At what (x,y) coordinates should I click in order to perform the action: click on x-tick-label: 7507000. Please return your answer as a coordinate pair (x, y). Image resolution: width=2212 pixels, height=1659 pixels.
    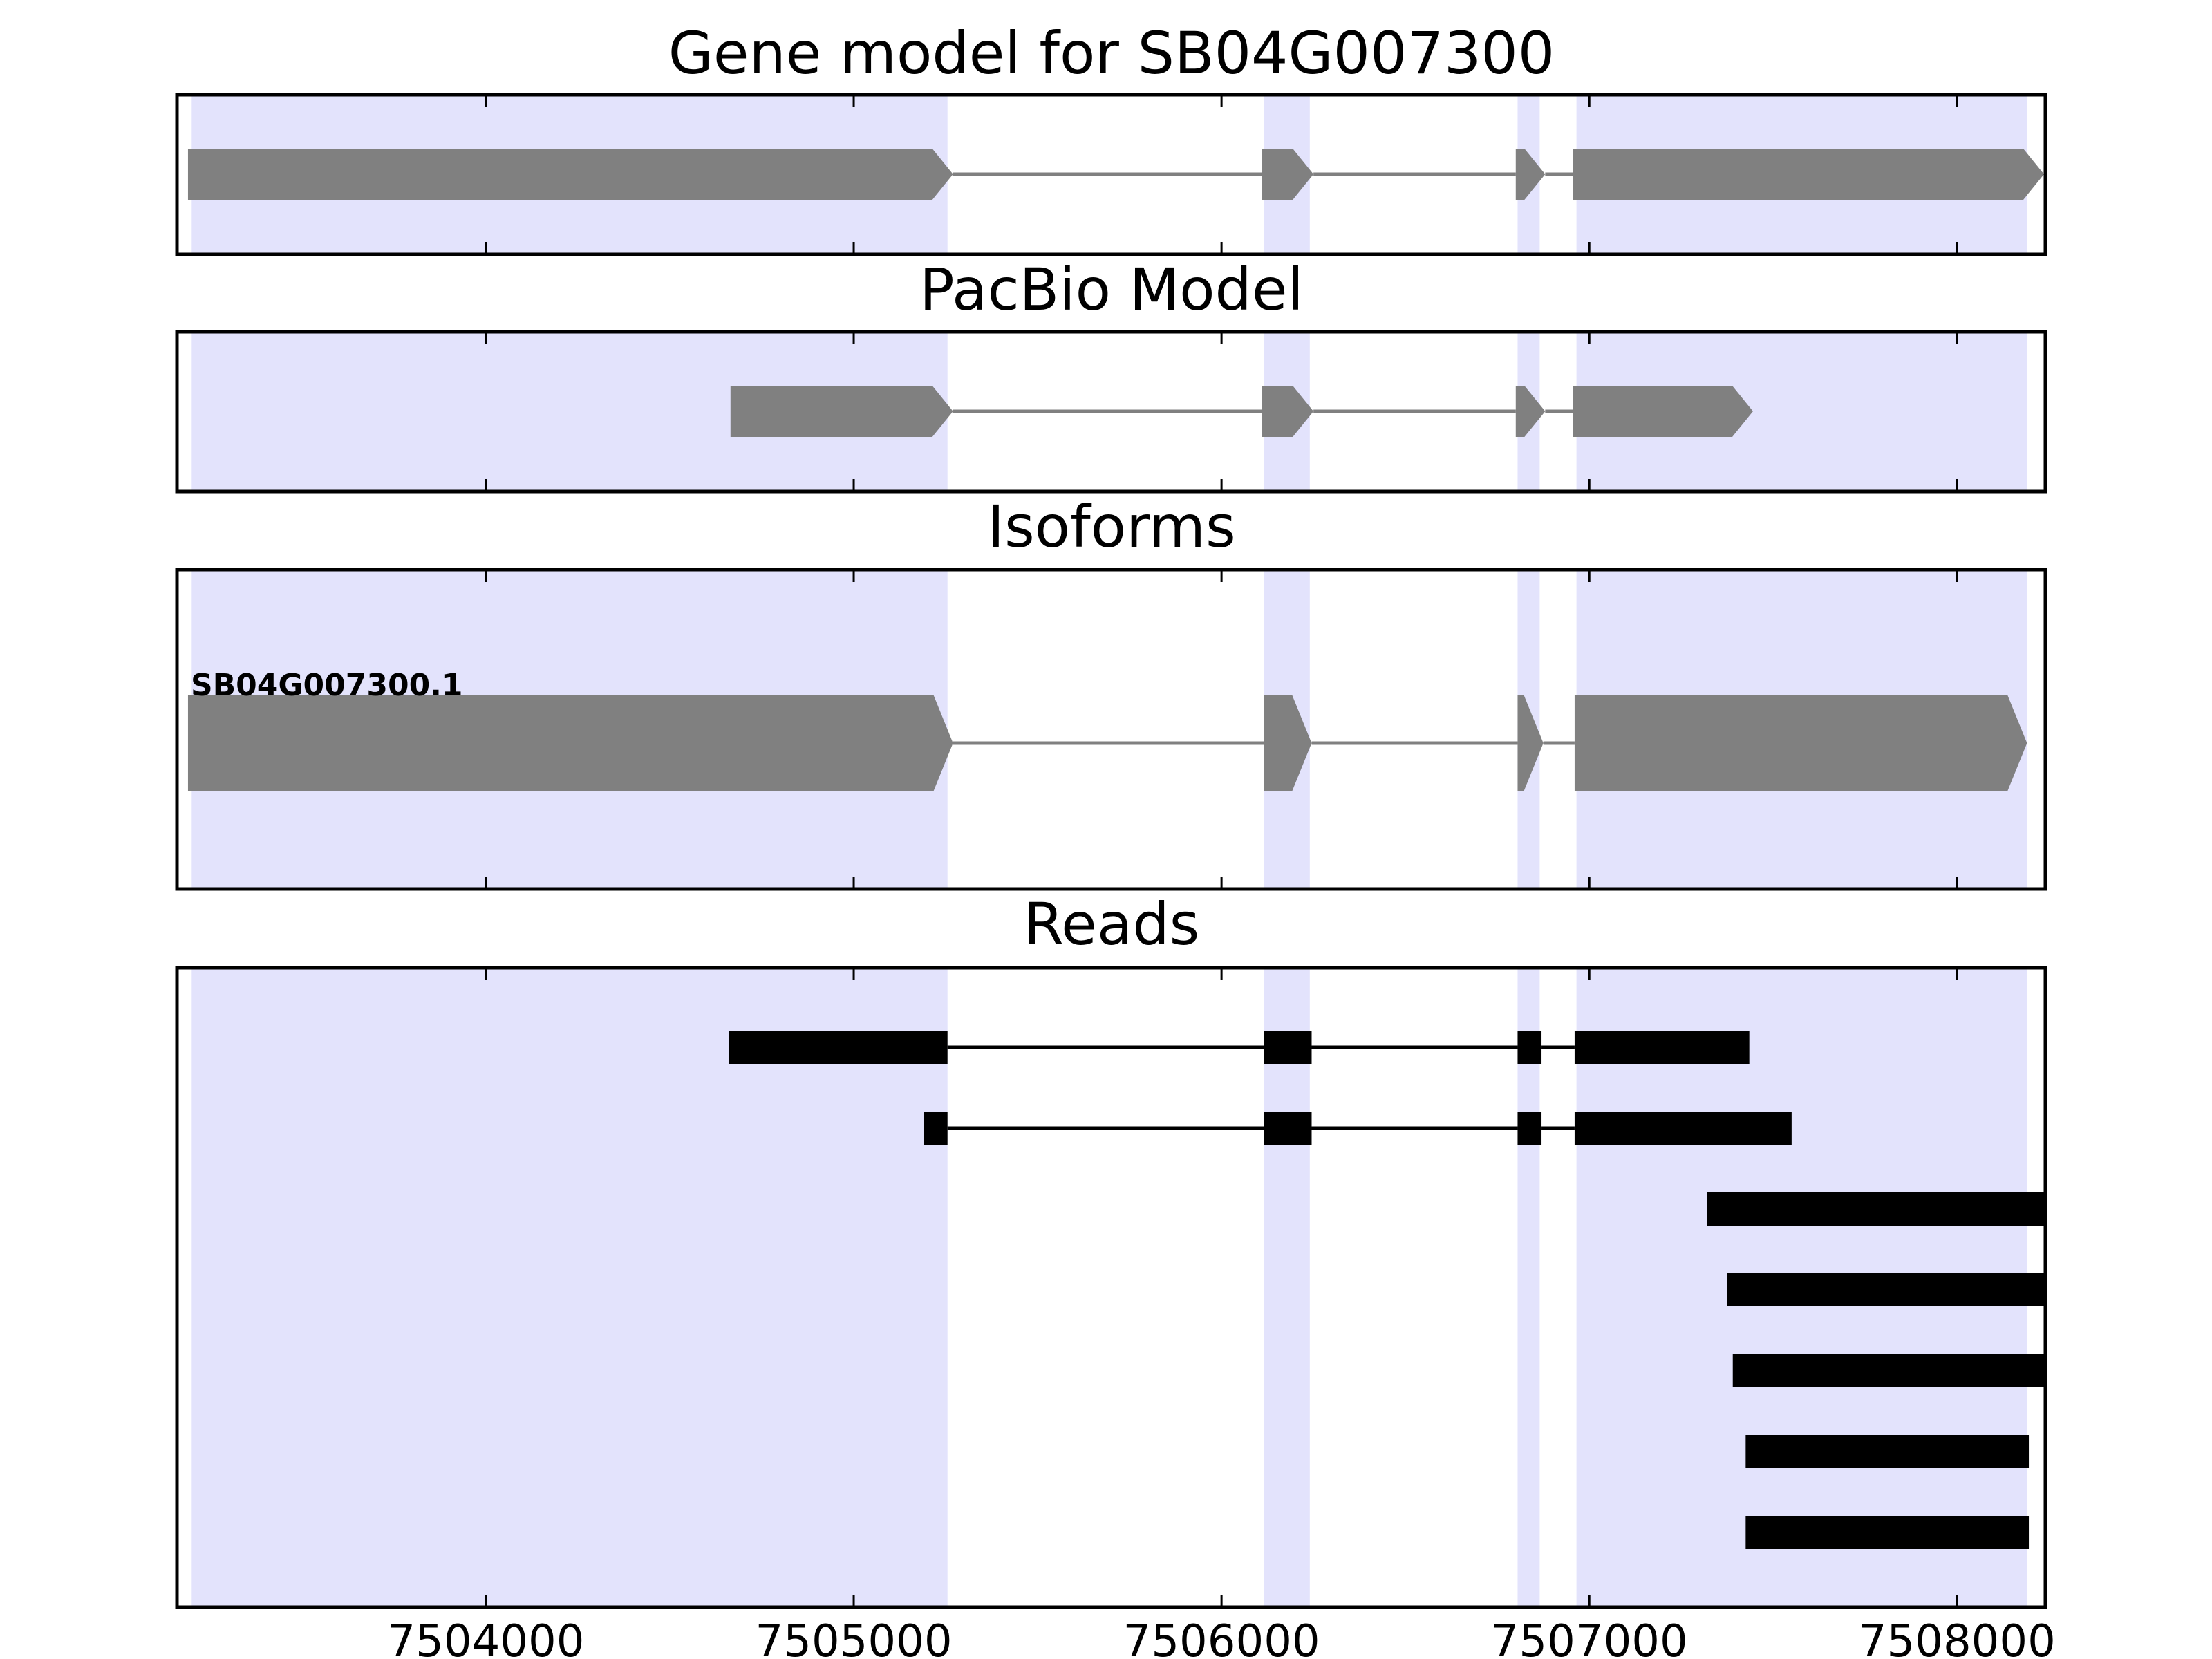
    Looking at the image, I should click on (1590, 1638).